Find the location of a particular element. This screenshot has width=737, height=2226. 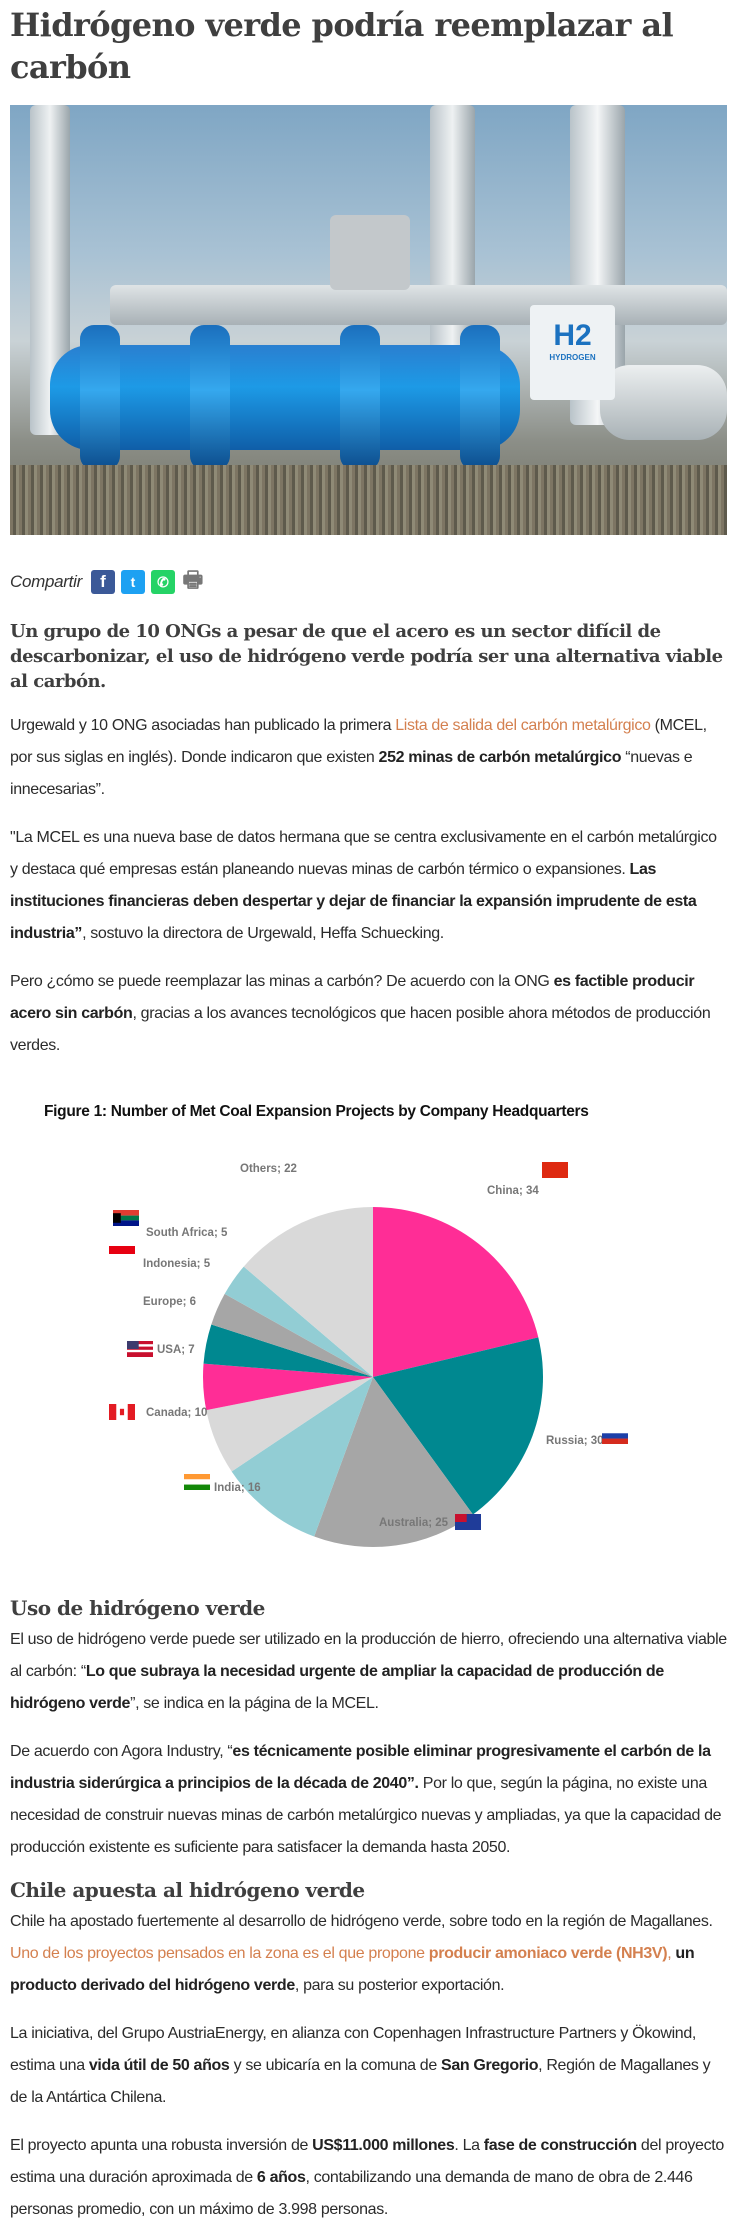

bold-text: San Gregorio is located at coordinates (490, 2065).